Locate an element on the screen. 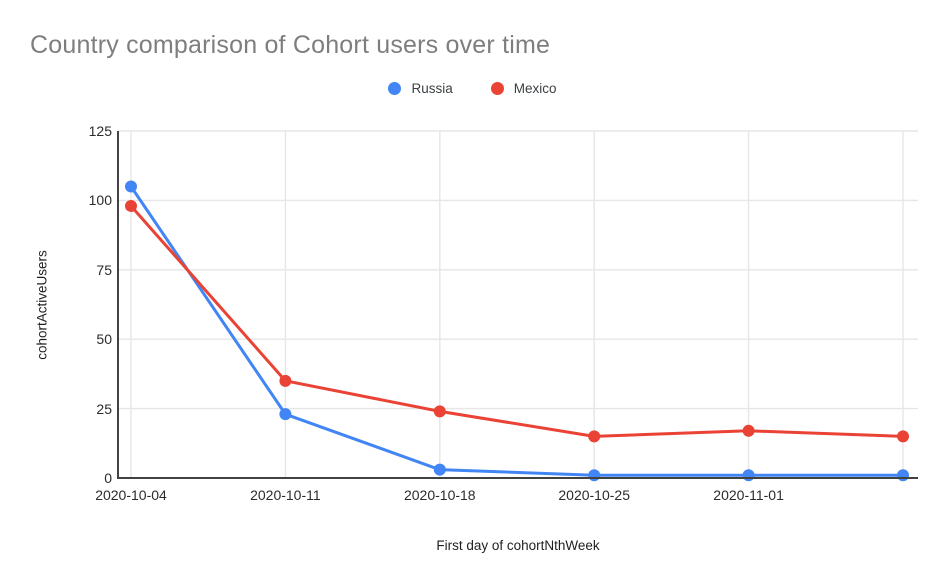  legend-dot-mexico is located at coordinates (497, 88).